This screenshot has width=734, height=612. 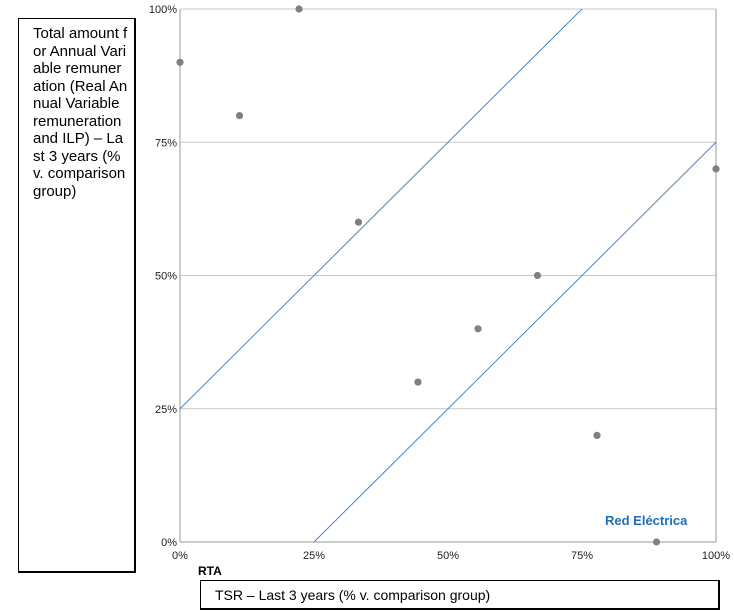 I want to click on x-tick-label: 75%, so click(x=582, y=556).